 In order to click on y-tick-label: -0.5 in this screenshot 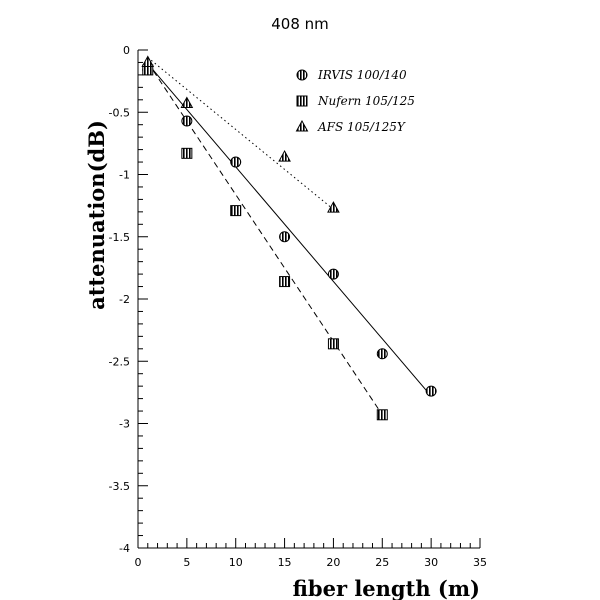, I will do `click(119, 112)`.